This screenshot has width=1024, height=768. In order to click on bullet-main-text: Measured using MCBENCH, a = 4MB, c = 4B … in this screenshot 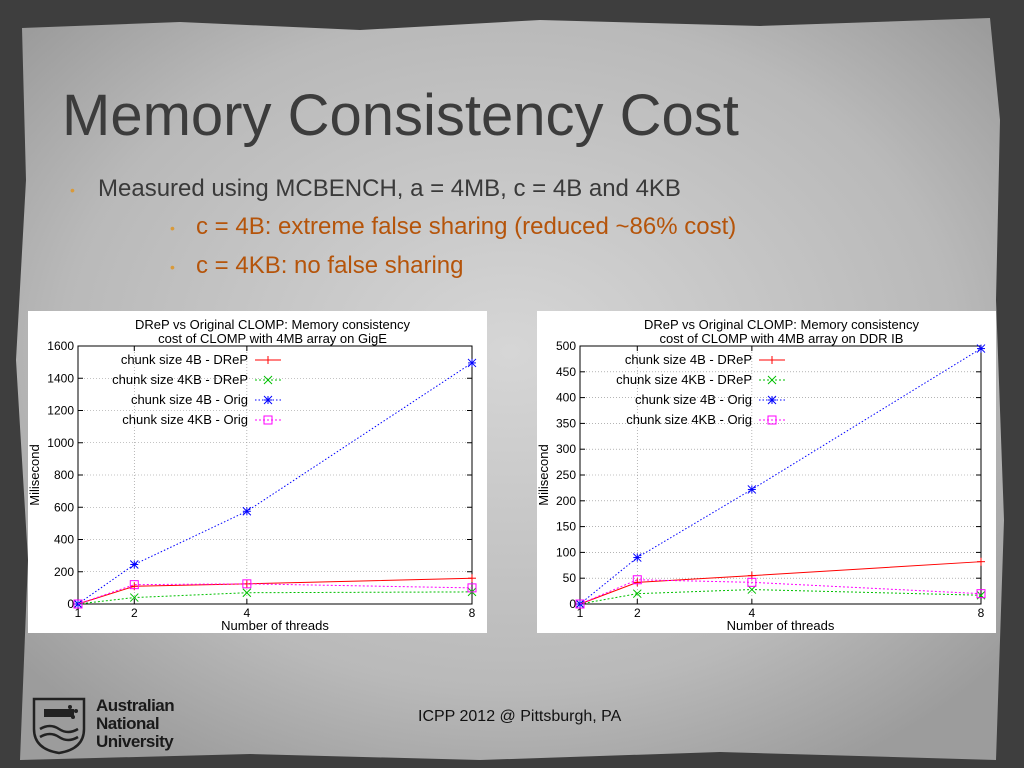, I will do `click(389, 188)`.